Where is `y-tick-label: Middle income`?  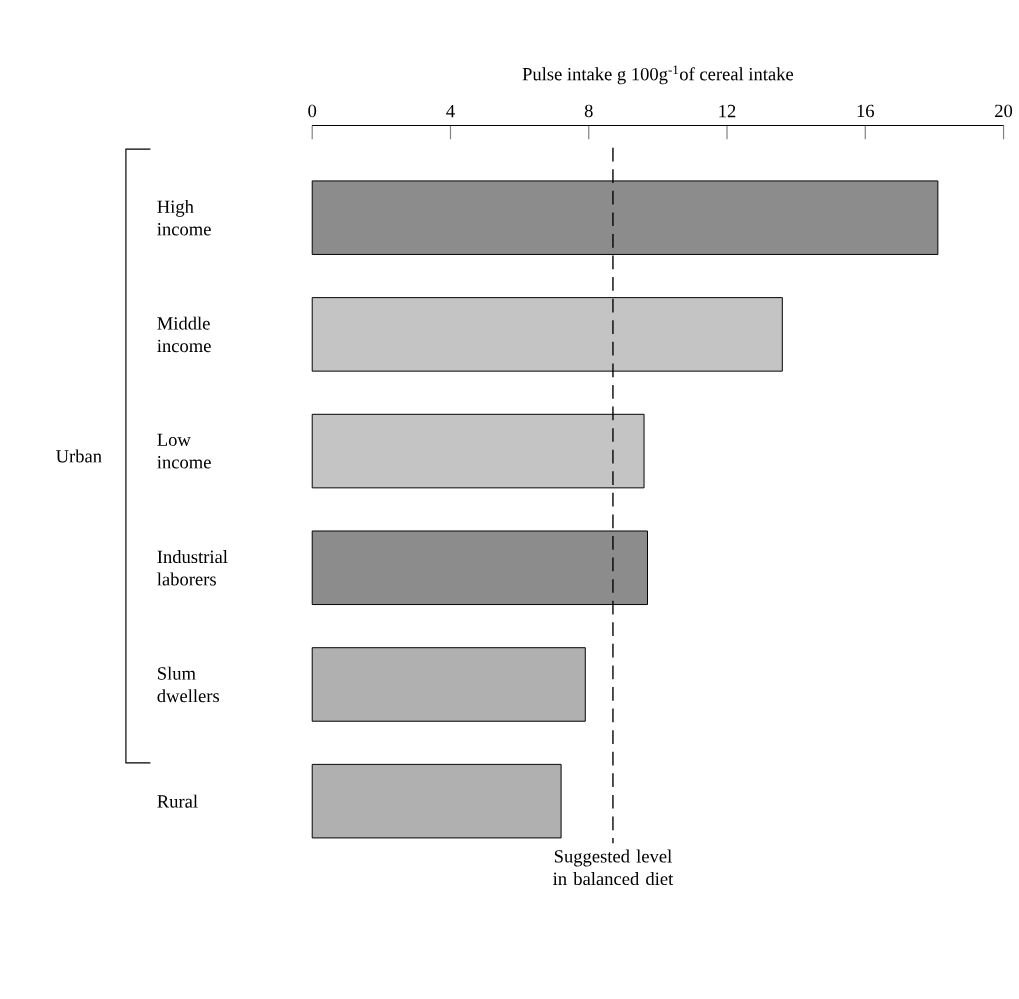
y-tick-label: Middle income is located at coordinates (184, 334).